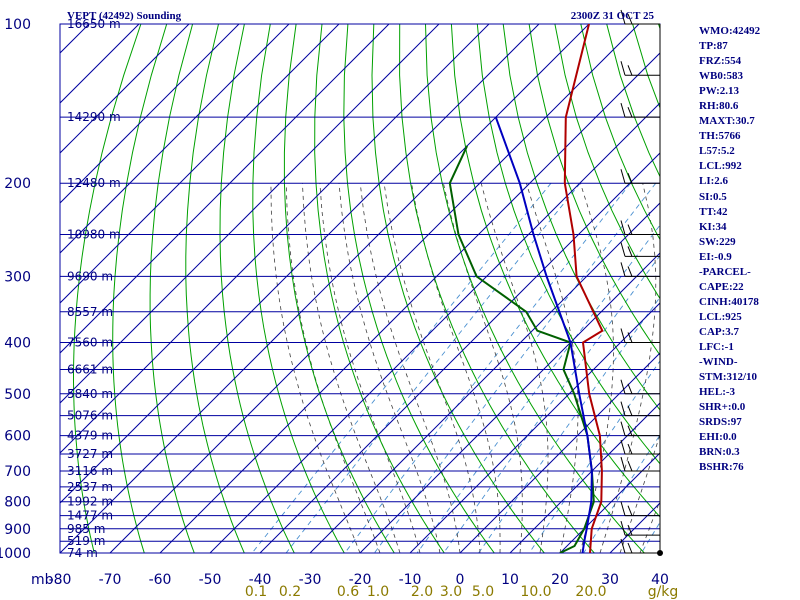  What do you see at coordinates (590, 592) in the screenshot?
I see `mixing-ratio-label: 20.0` at bounding box center [590, 592].